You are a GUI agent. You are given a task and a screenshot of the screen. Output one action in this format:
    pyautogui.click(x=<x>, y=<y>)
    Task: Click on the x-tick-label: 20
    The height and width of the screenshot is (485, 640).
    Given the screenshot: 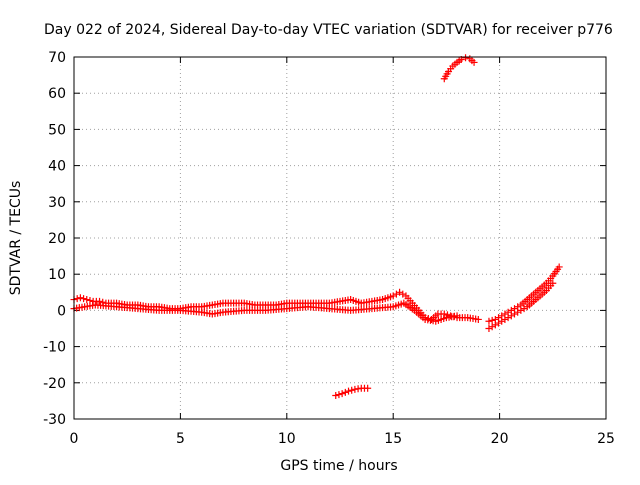 What is the action you would take?
    pyautogui.click(x=500, y=439)
    